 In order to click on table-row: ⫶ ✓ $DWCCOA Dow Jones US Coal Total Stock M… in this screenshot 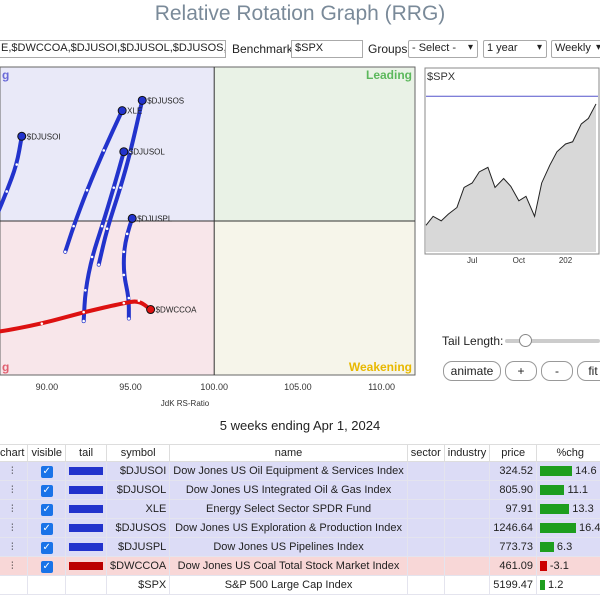, I will do `click(300, 566)`.